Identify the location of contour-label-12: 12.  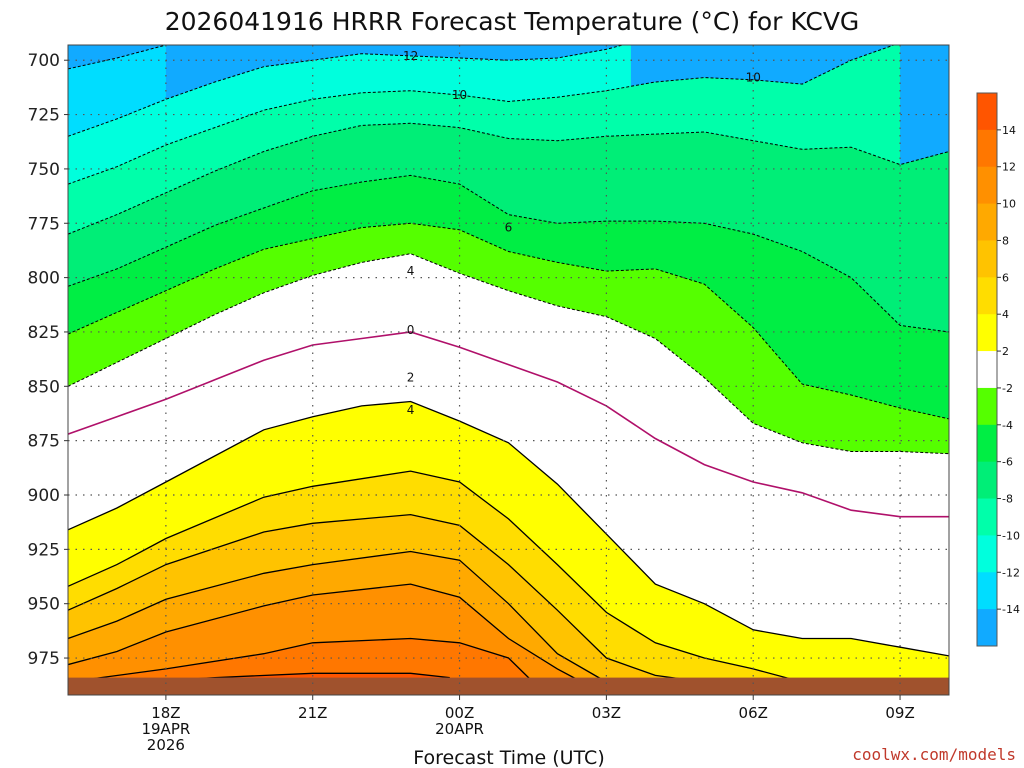
(410, 56).